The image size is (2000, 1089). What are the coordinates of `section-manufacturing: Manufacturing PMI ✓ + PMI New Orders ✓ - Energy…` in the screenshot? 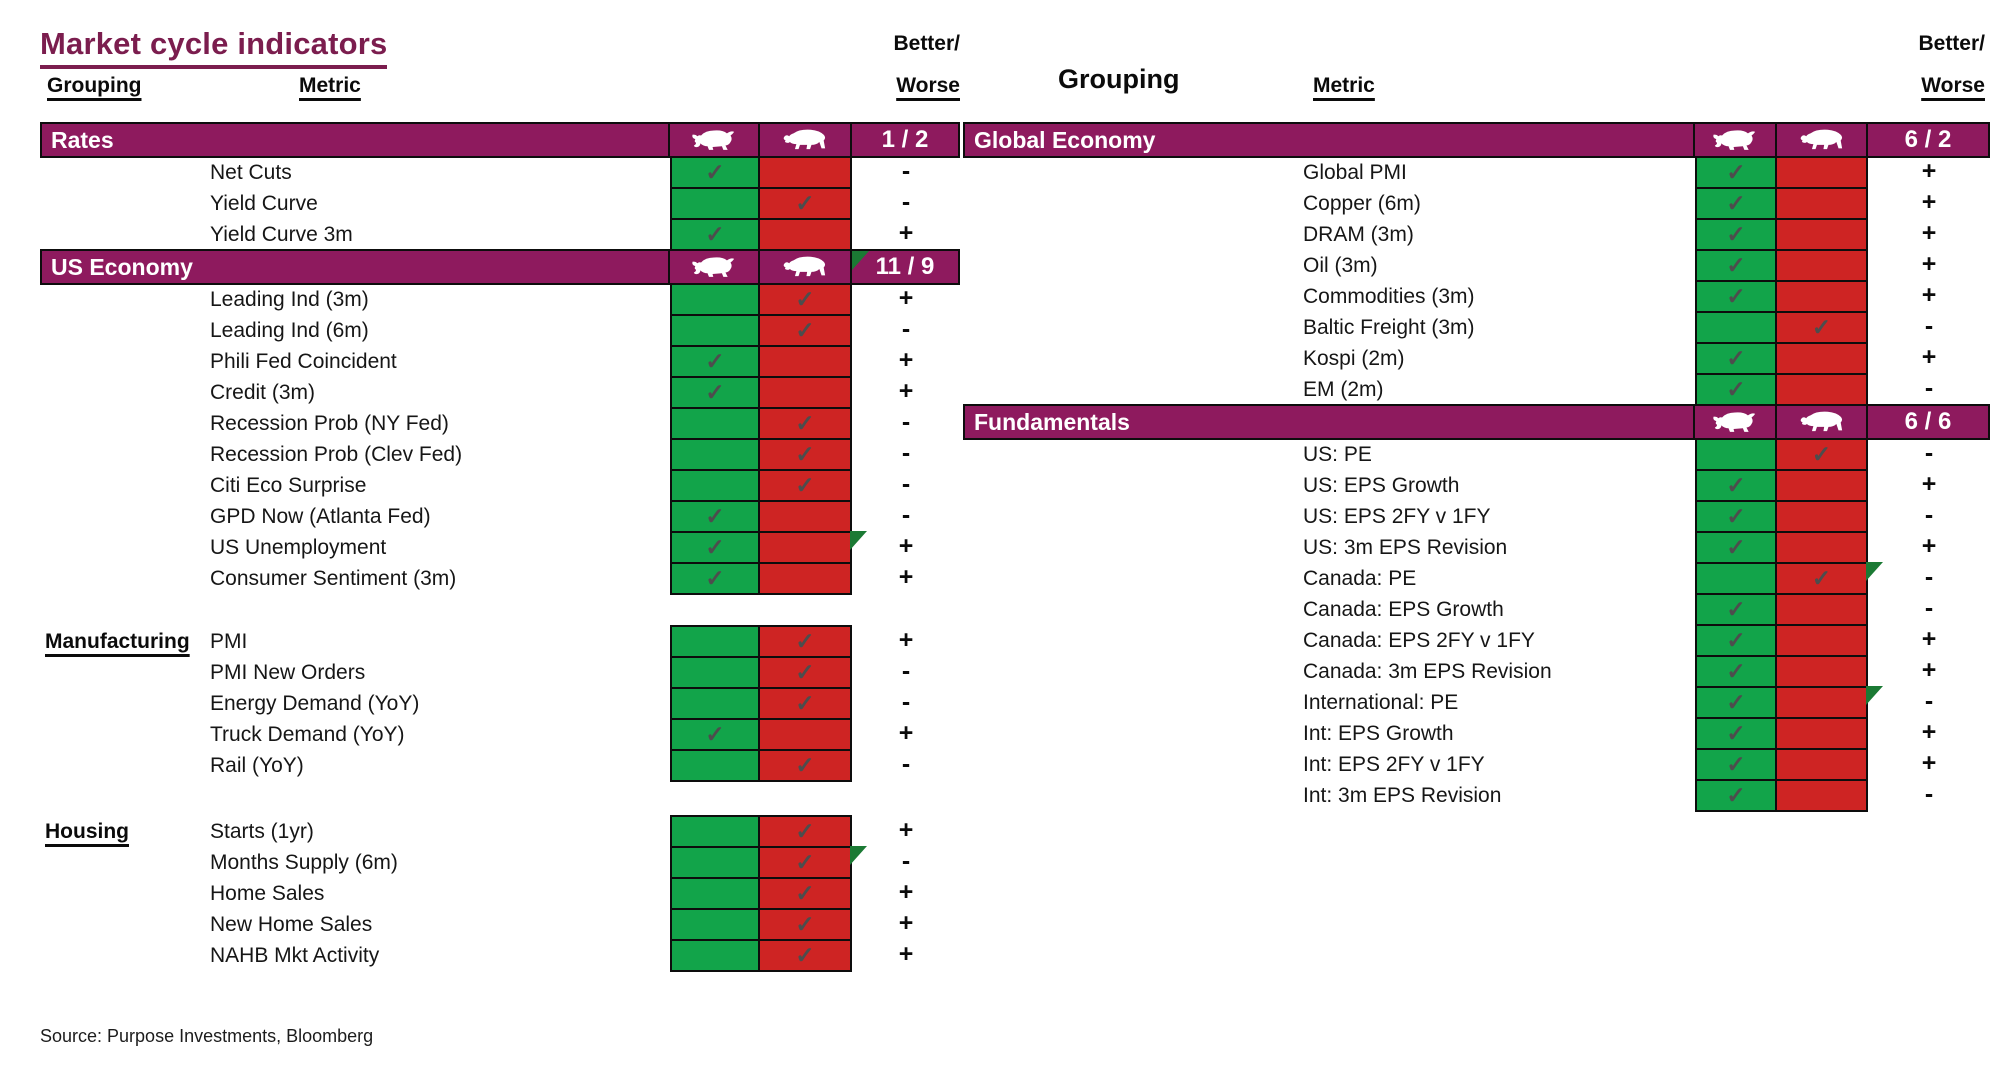 It's located at (500, 703).